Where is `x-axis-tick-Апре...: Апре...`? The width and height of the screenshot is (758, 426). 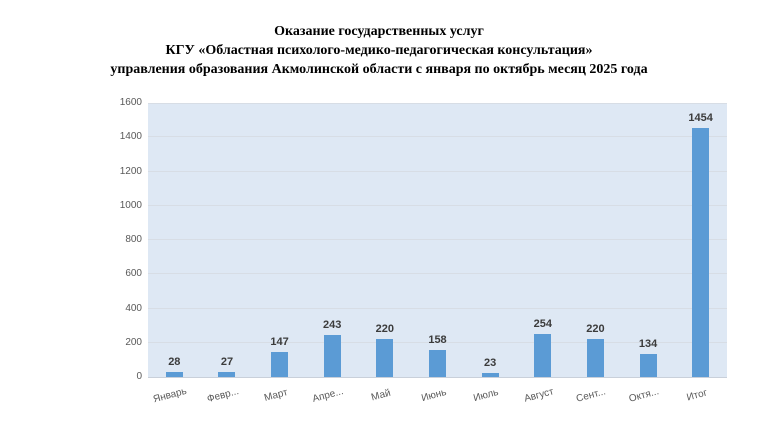 x-axis-tick-Апре...: Апре... is located at coordinates (328, 395).